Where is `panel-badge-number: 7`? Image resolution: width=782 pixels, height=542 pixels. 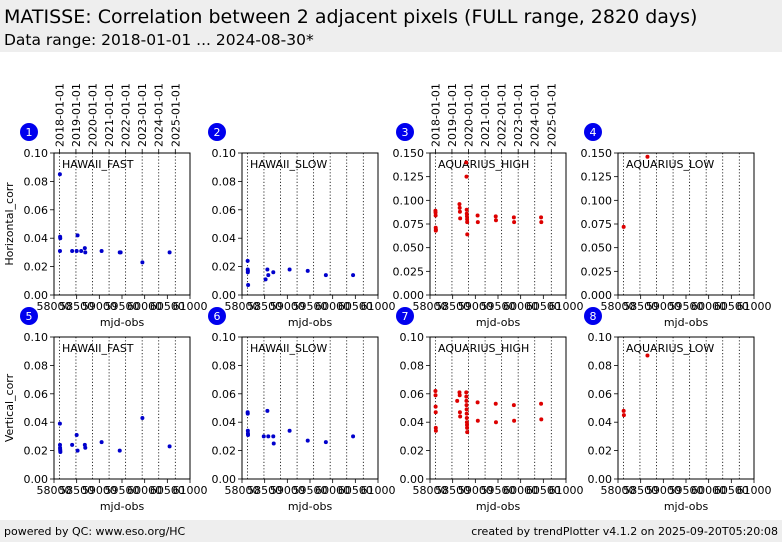
panel-badge-number: 7 is located at coordinates (405, 316).